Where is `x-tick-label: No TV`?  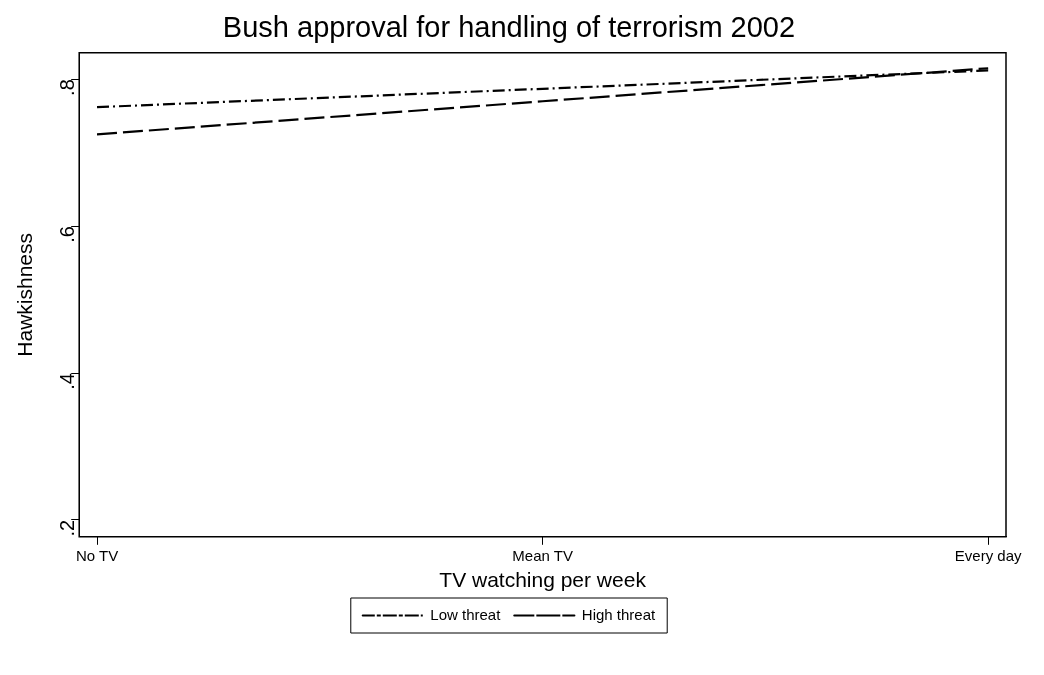 x-tick-label: No TV is located at coordinates (97, 555).